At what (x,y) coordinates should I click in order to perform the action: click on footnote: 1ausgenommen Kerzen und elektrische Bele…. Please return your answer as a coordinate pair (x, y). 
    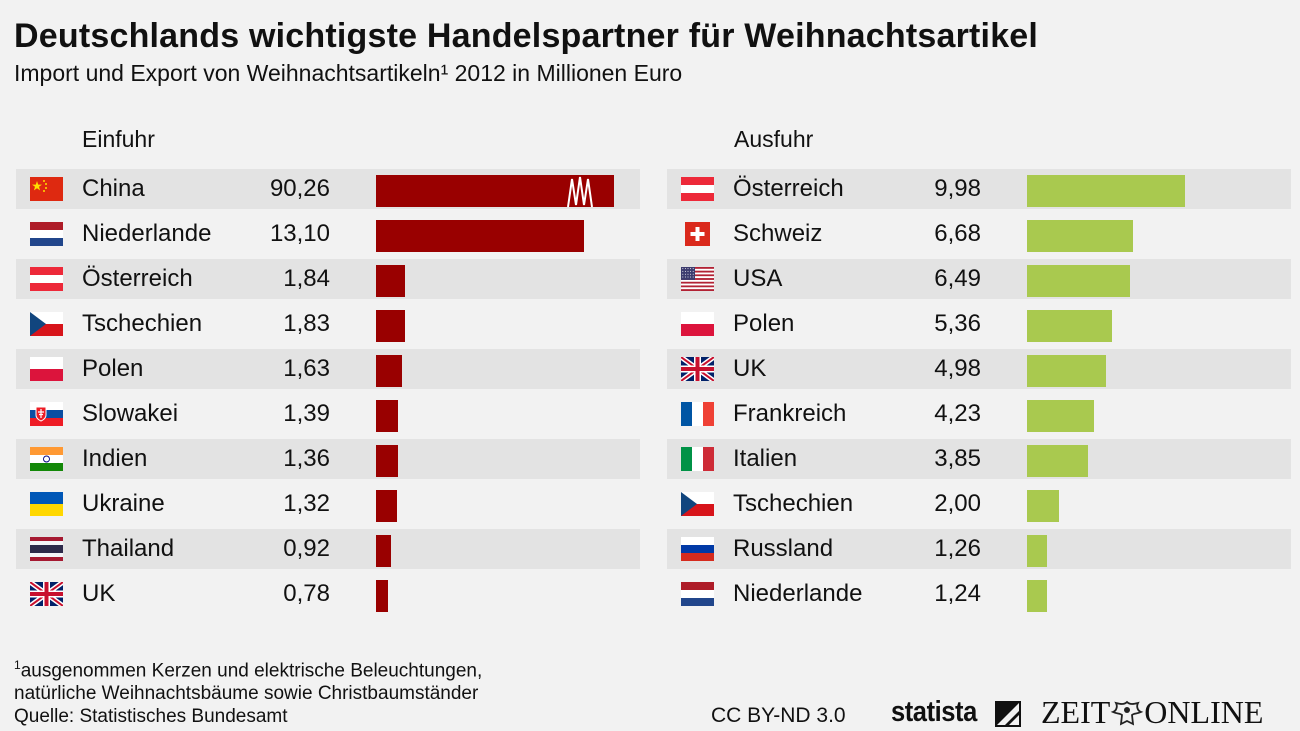
    Looking at the image, I should click on (248, 691).